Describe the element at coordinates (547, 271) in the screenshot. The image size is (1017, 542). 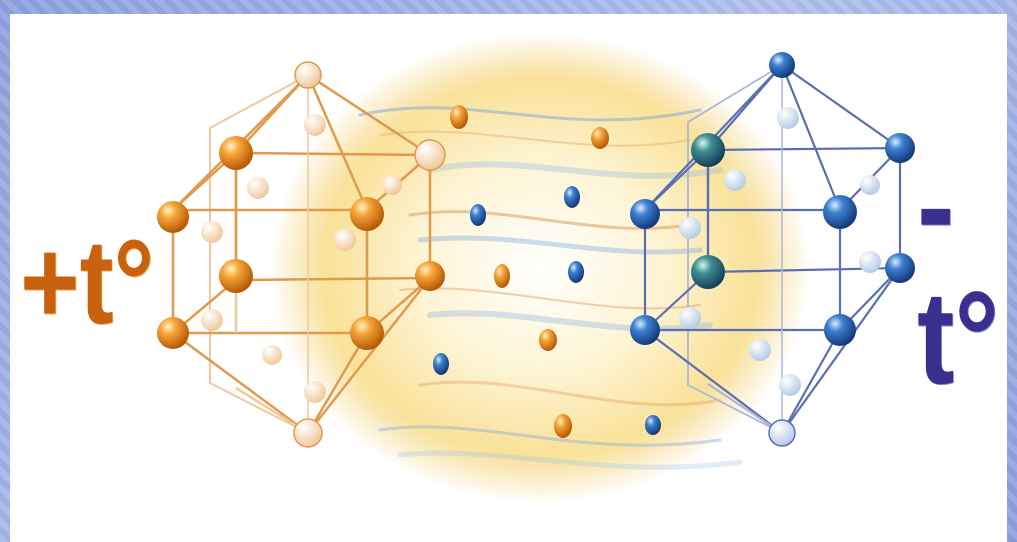
I see `free-particles` at that location.